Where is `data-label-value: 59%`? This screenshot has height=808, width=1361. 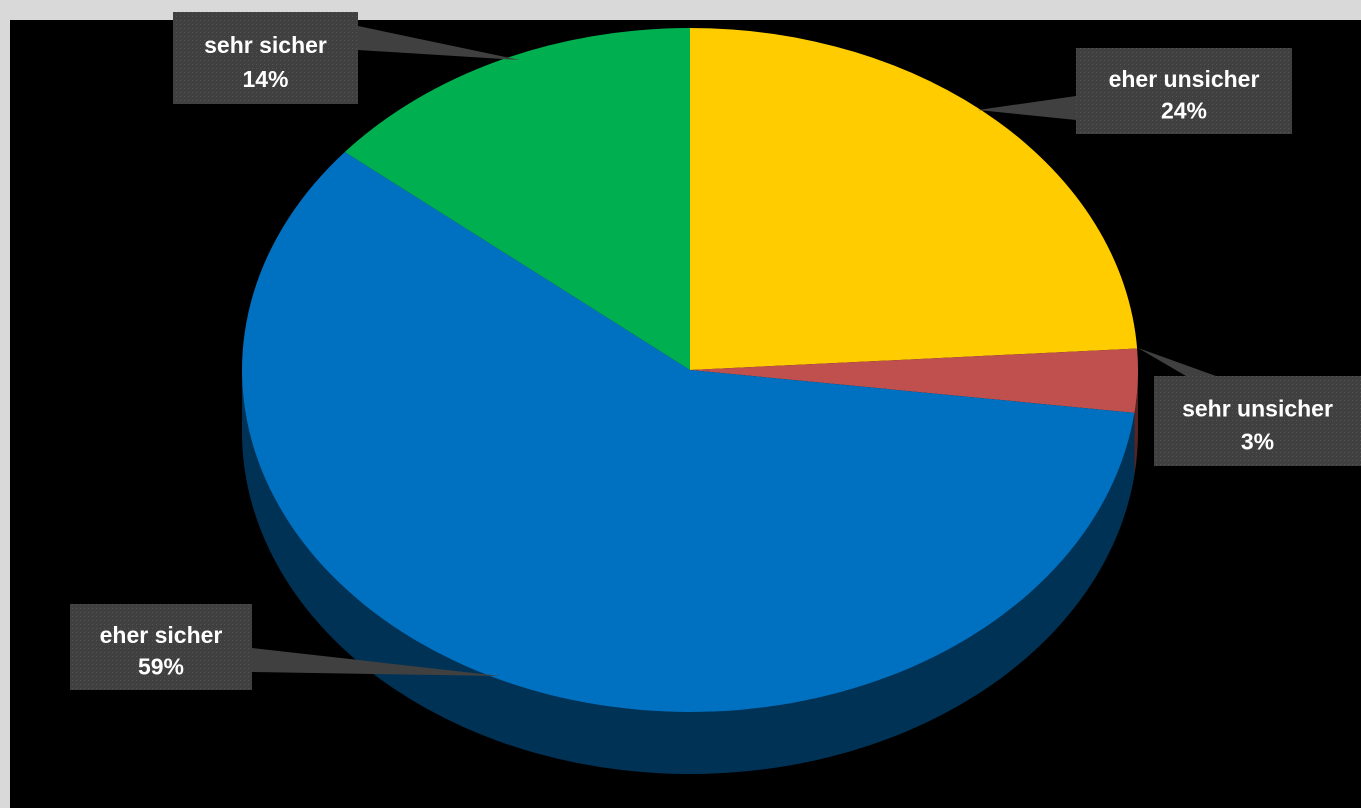 data-label-value: 59% is located at coordinates (161, 667).